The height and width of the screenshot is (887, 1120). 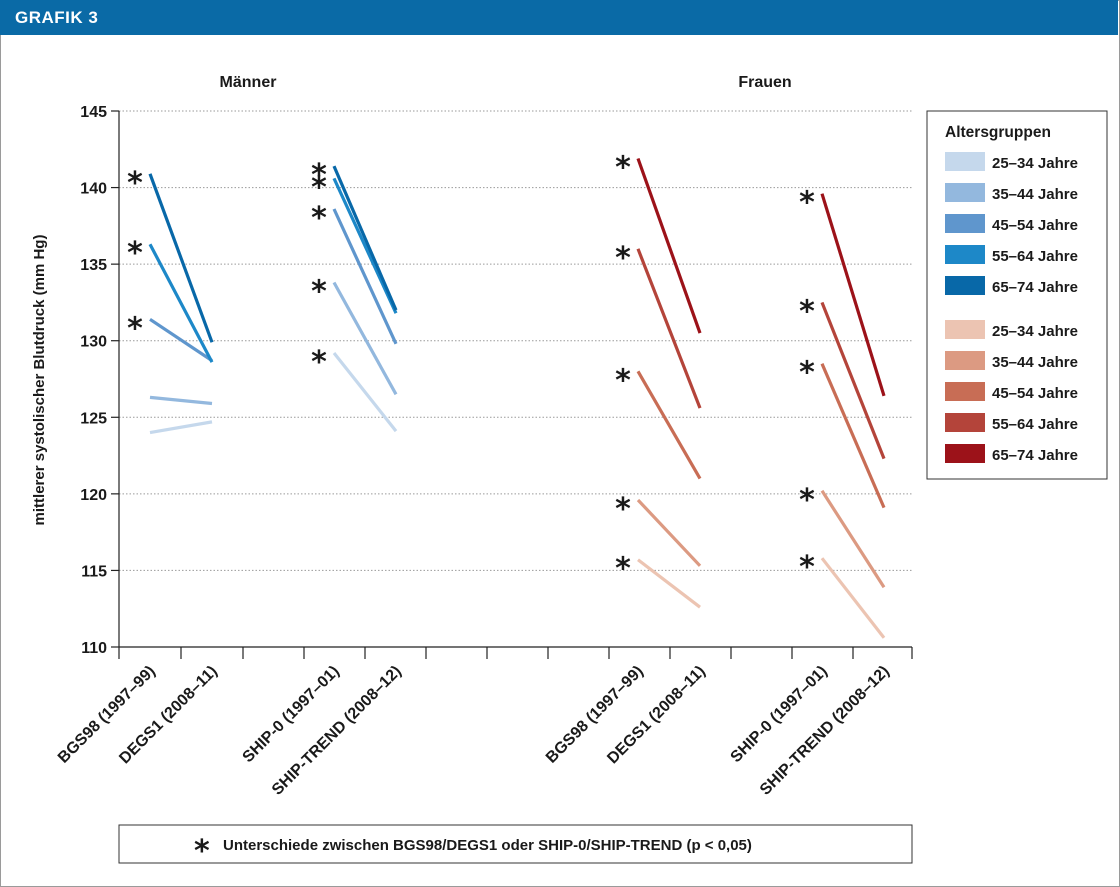 What do you see at coordinates (1035, 194) in the screenshot?
I see `legend-label-1: 35–44 Jahre` at bounding box center [1035, 194].